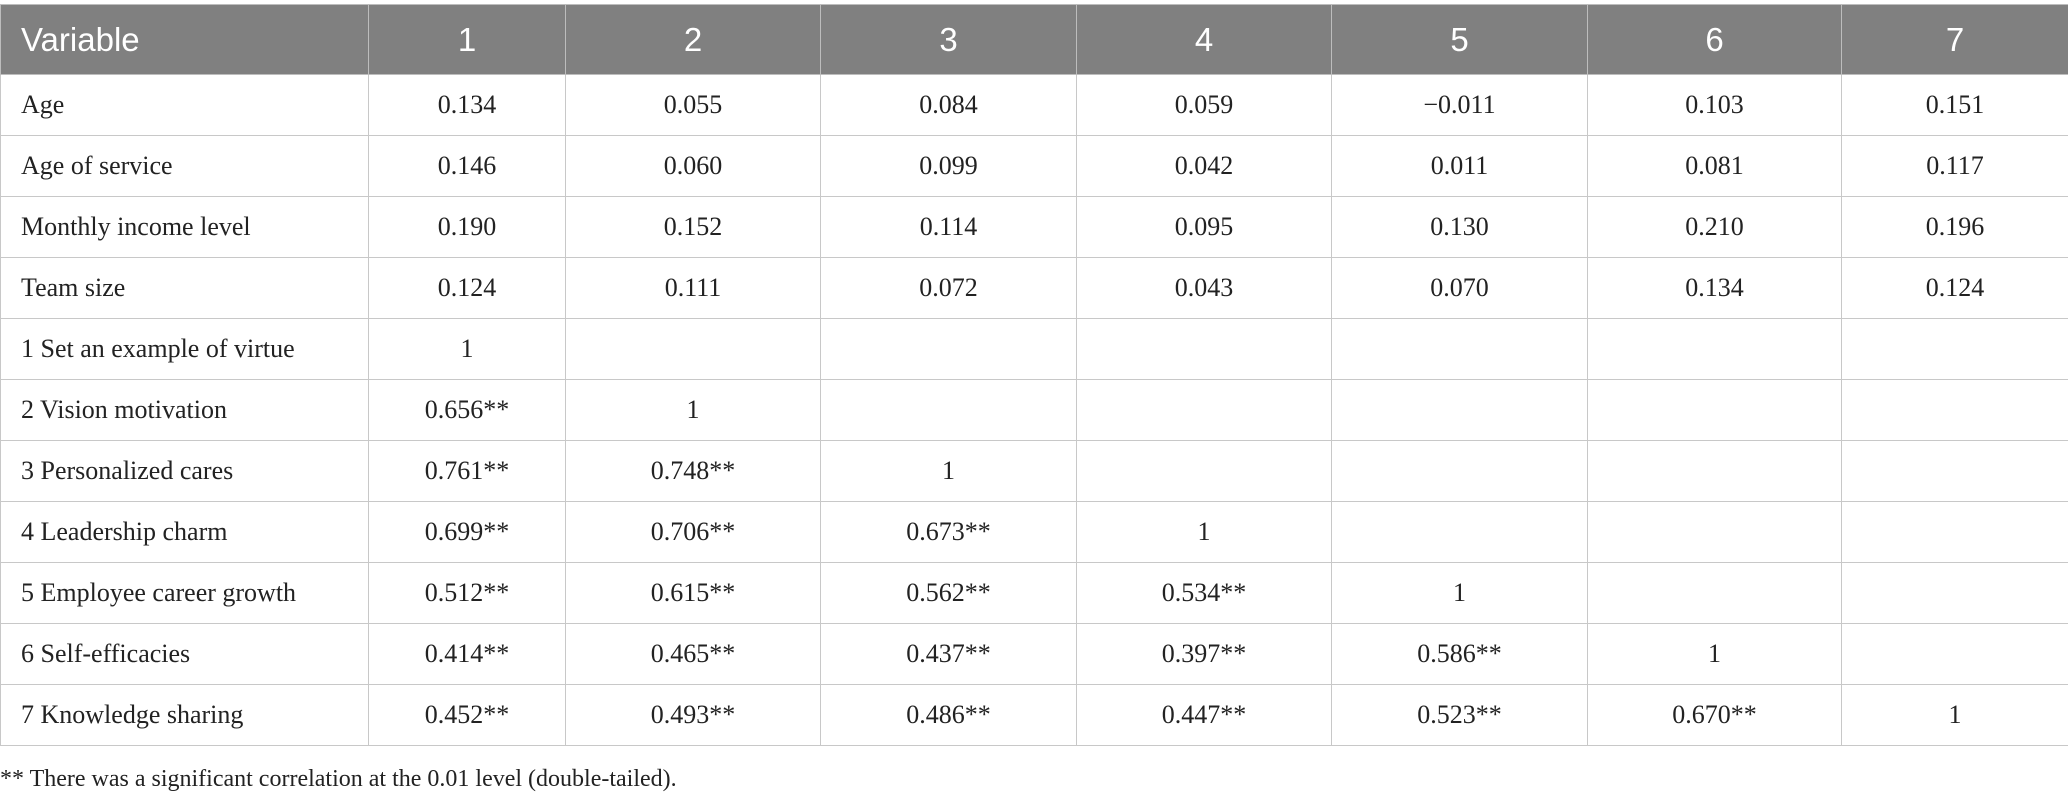 Image resolution: width=2068 pixels, height=807 pixels. What do you see at coordinates (1204, 166) in the screenshot?
I see `cell: 0.042` at bounding box center [1204, 166].